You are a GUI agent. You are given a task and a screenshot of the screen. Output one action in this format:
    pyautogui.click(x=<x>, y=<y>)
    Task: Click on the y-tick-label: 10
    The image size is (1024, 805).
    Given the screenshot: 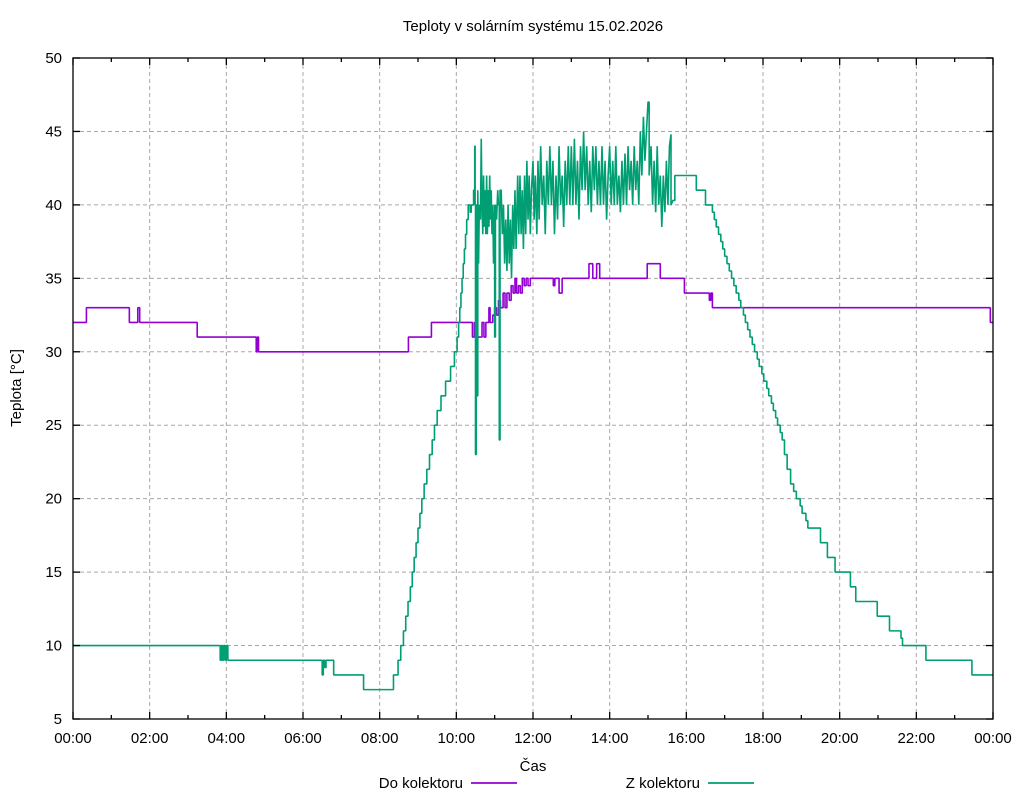 What is the action you would take?
    pyautogui.click(x=53, y=646)
    